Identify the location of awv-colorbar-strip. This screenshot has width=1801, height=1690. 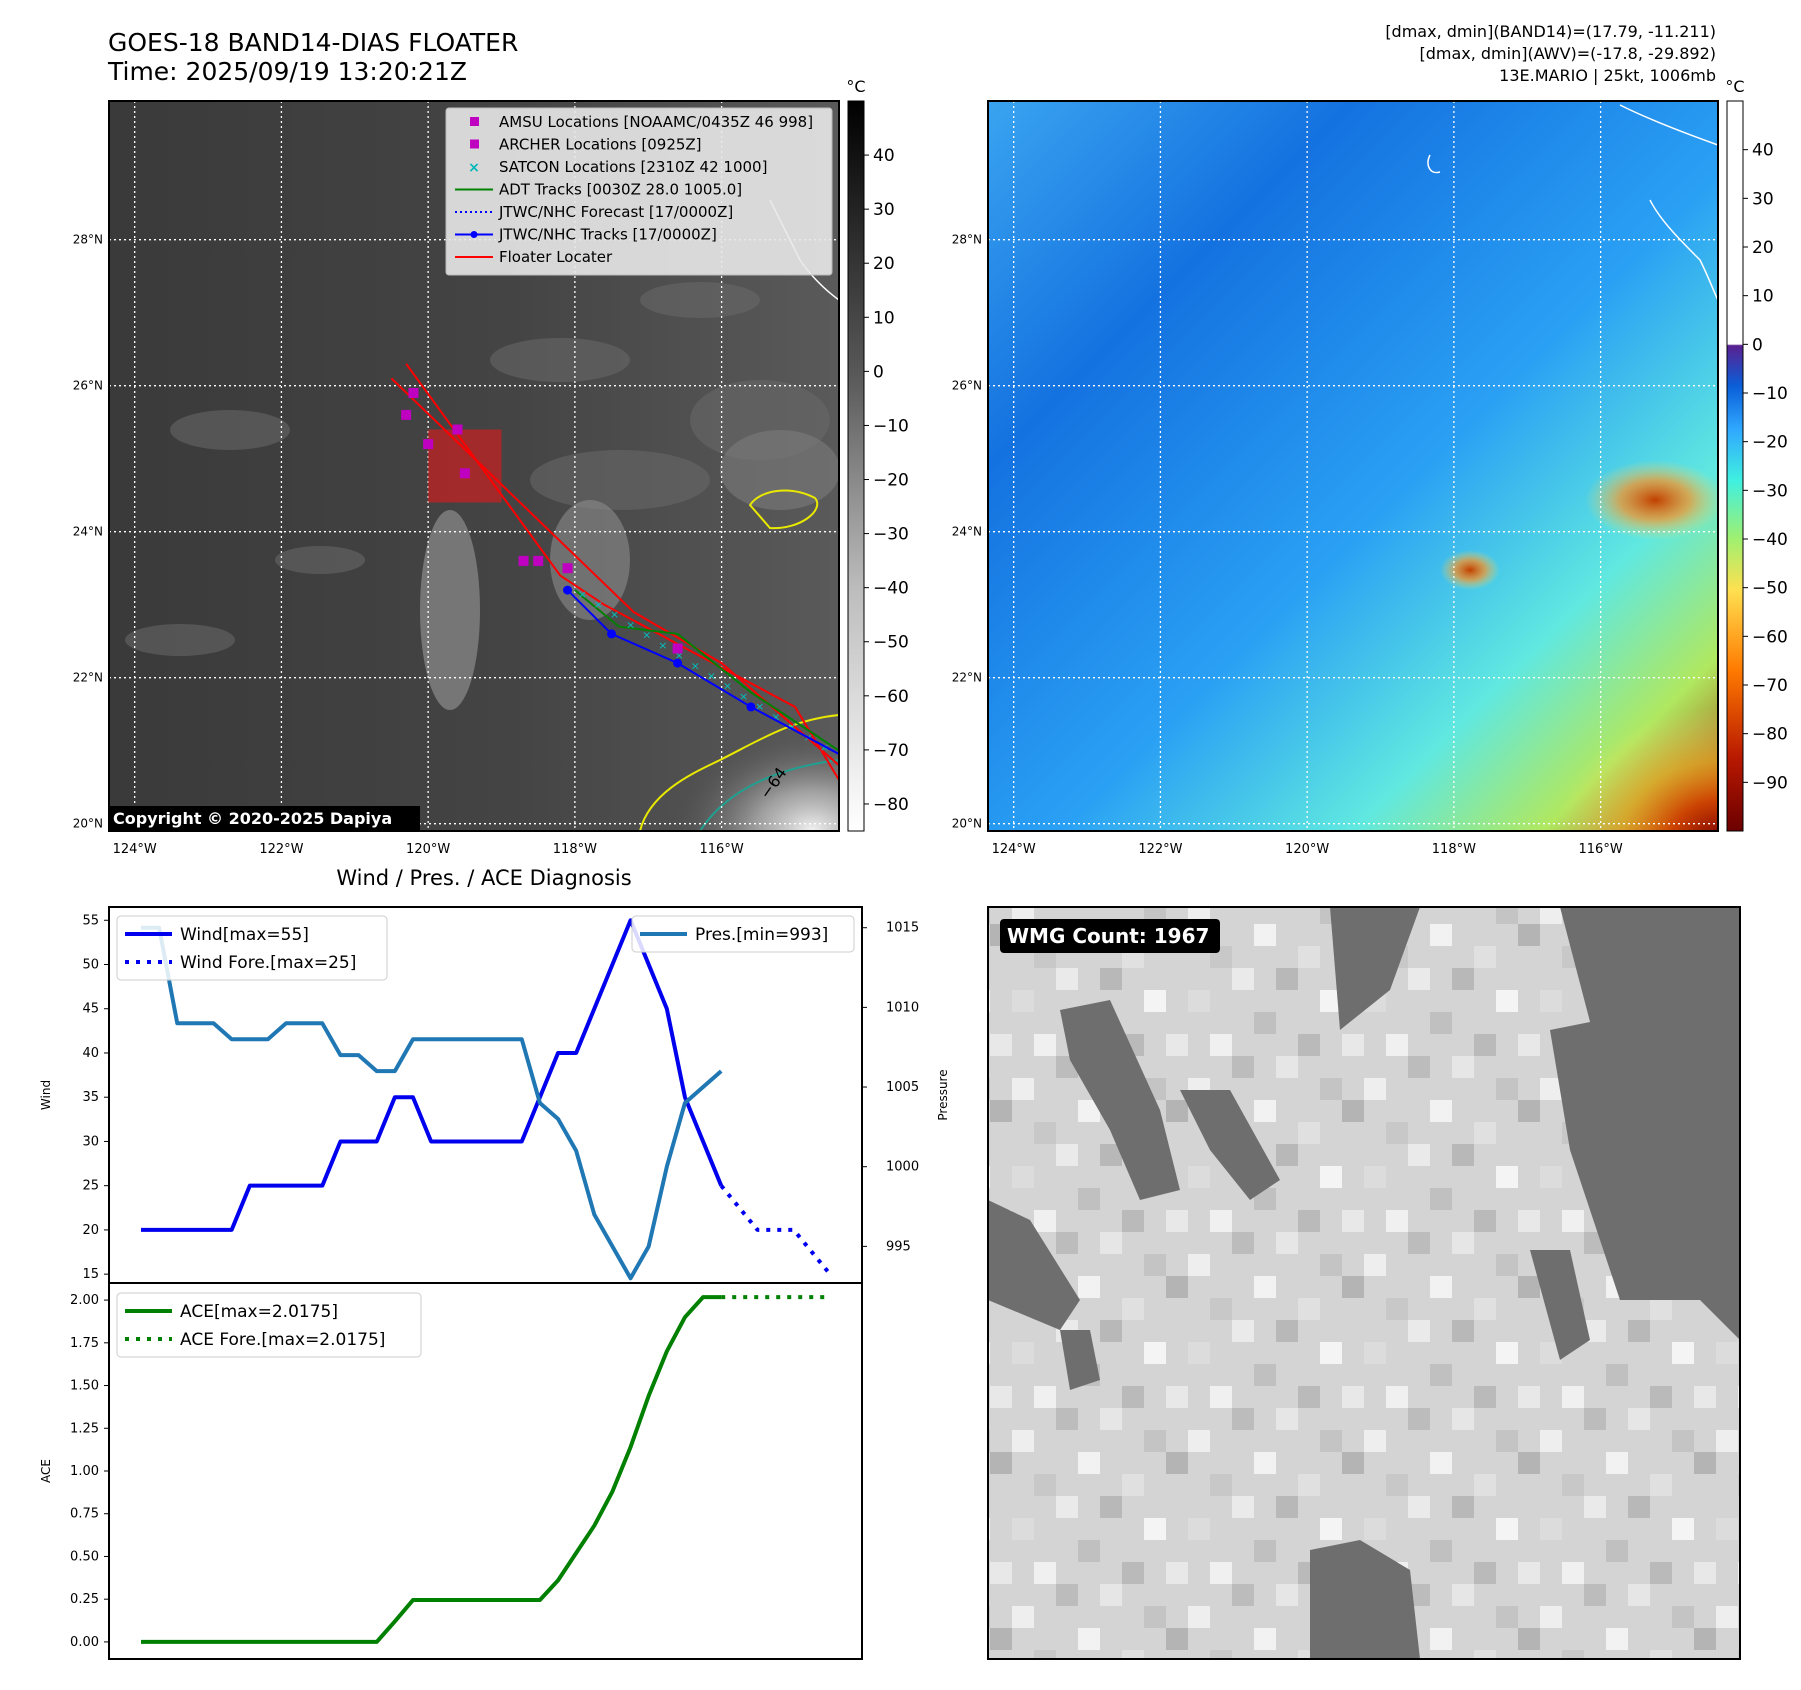
(1735, 466).